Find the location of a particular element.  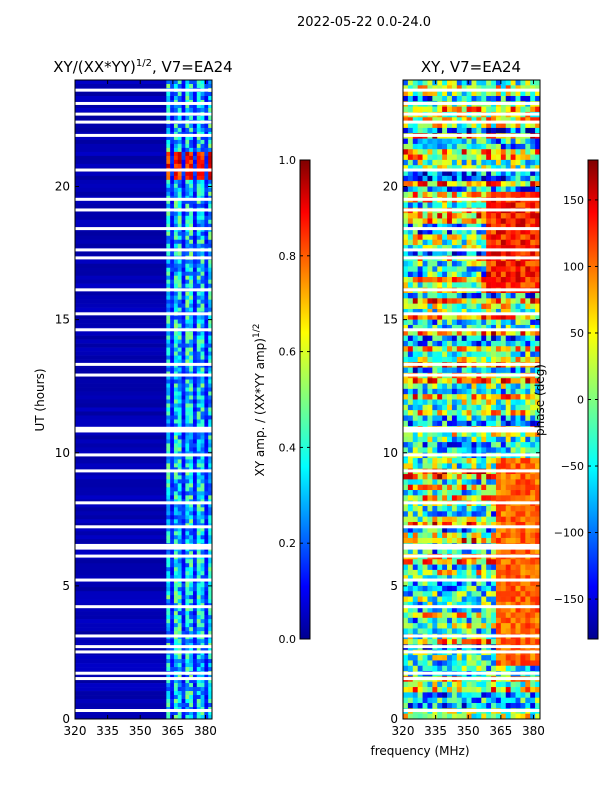

colorbar-tick-label: 0.4 is located at coordinates (288, 447).